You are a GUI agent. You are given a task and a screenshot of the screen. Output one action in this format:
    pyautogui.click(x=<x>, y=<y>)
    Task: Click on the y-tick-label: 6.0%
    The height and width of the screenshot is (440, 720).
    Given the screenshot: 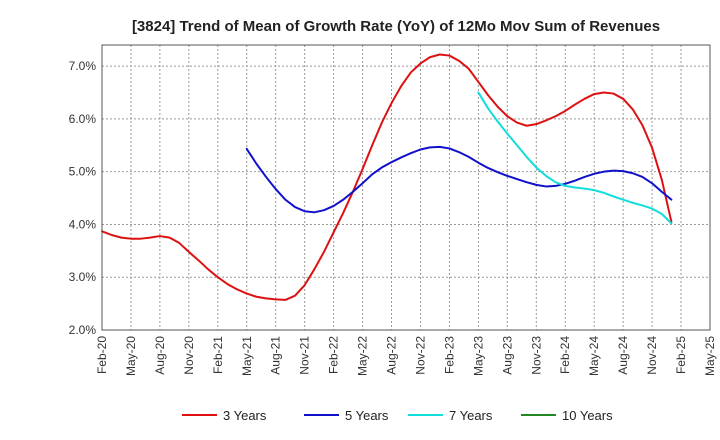 What is the action you would take?
    pyautogui.click(x=83, y=119)
    